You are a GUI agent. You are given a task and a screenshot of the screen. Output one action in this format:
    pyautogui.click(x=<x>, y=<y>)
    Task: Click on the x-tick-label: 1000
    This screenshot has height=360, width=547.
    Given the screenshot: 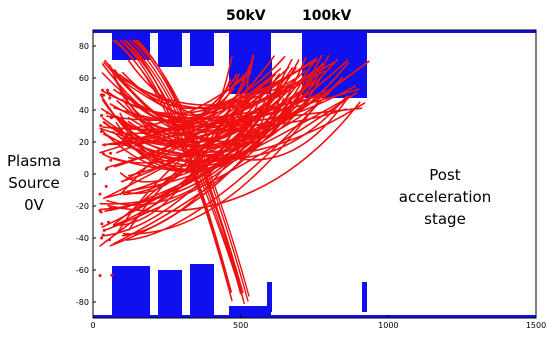 What is the action you would take?
    pyautogui.click(x=388, y=325)
    